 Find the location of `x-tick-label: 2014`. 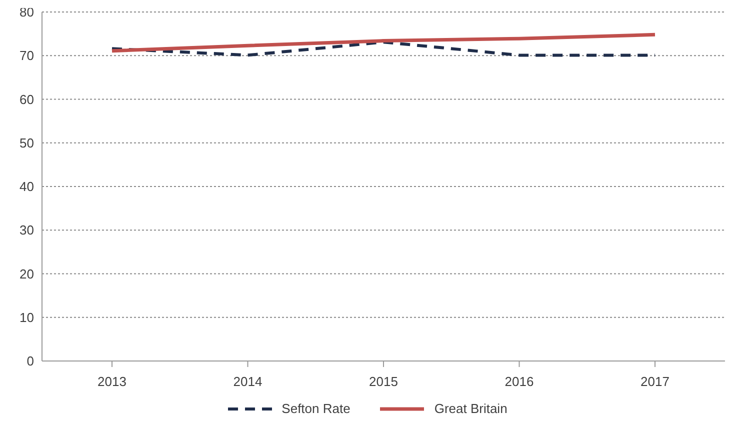

x-tick-label: 2014 is located at coordinates (247, 382).